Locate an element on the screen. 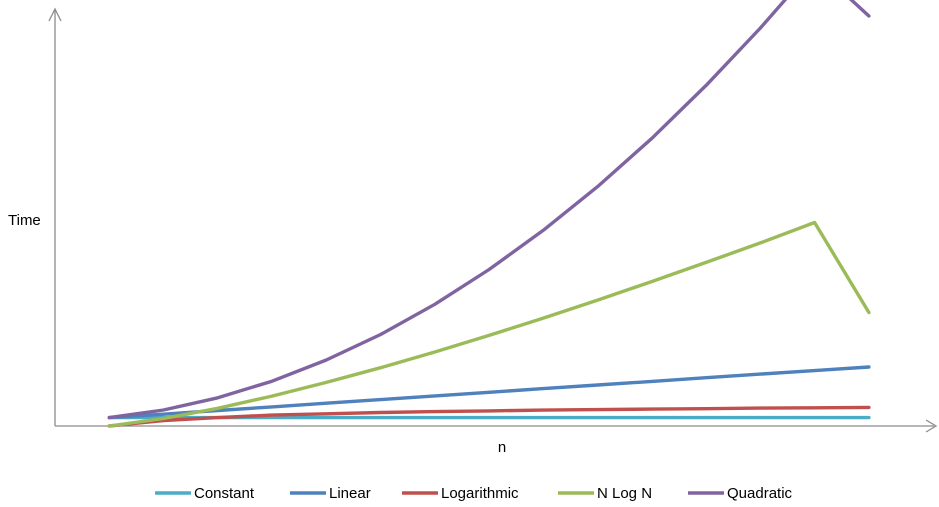 This screenshot has height=507, width=939. legend-item-n-log-n: N Log N is located at coordinates (605, 493).